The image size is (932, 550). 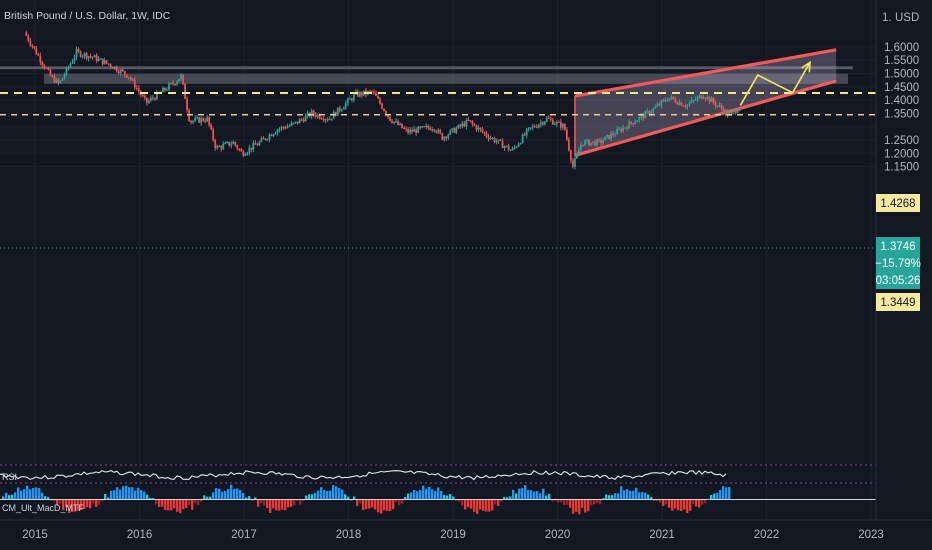 I want to click on zones, so click(x=426, y=75).